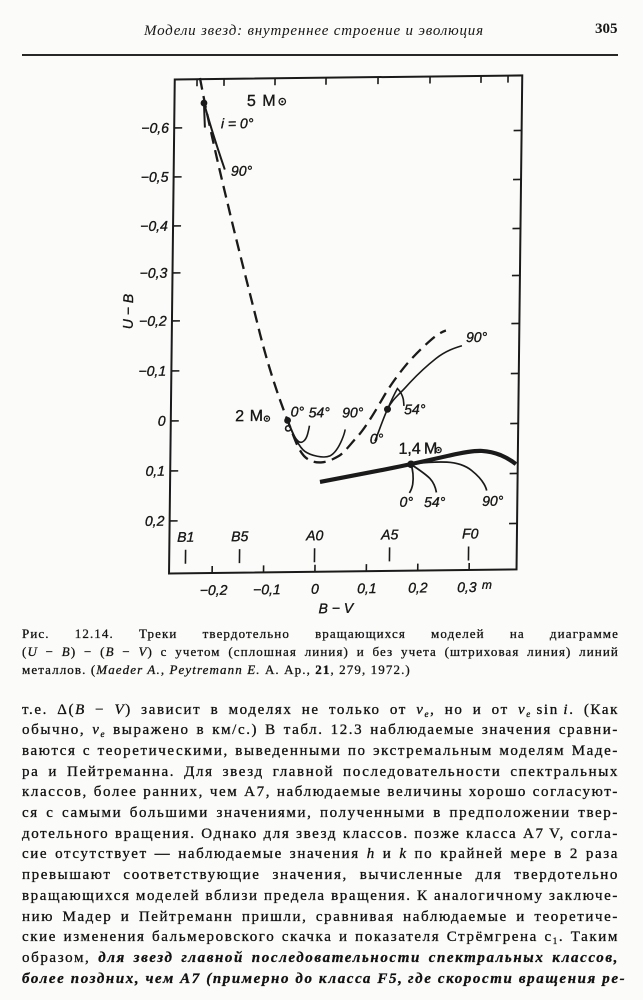 The image size is (643, 1000). Describe the element at coordinates (185, 537) in the screenshot. I see `svg-text: B1` at that location.